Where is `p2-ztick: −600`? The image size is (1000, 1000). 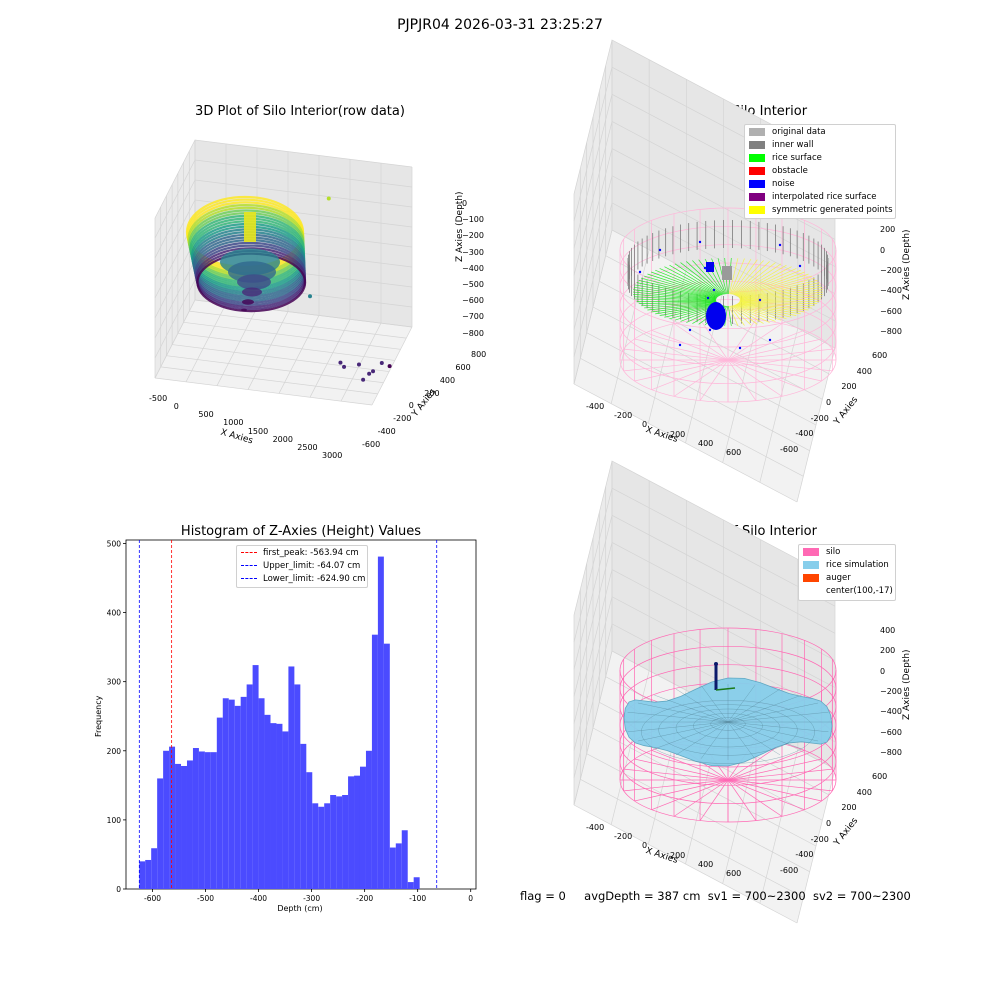 p2-ztick: −600 is located at coordinates (891, 311).